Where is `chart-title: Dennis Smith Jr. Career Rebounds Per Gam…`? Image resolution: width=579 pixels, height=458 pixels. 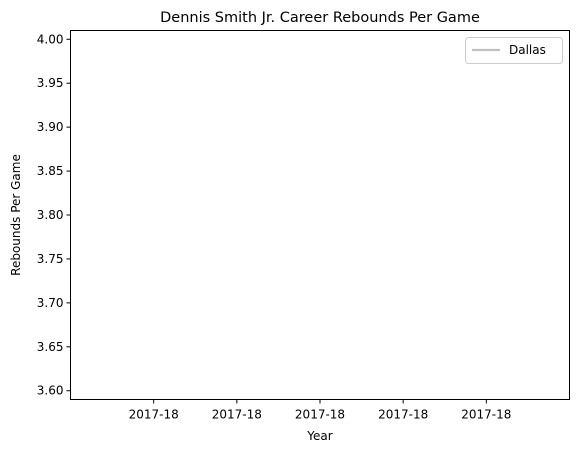
chart-title: Dennis Smith Jr. Career Rebounds Per Gam… is located at coordinates (320, 18).